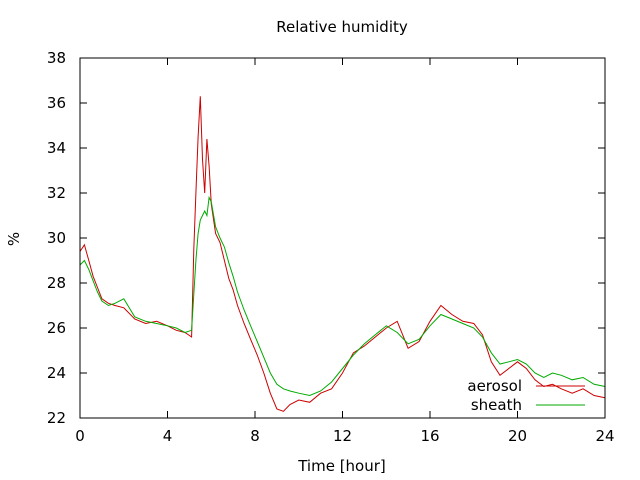 This screenshot has height=480, width=640. Describe the element at coordinates (56, 193) in the screenshot. I see `y-tick-label: 32` at that location.